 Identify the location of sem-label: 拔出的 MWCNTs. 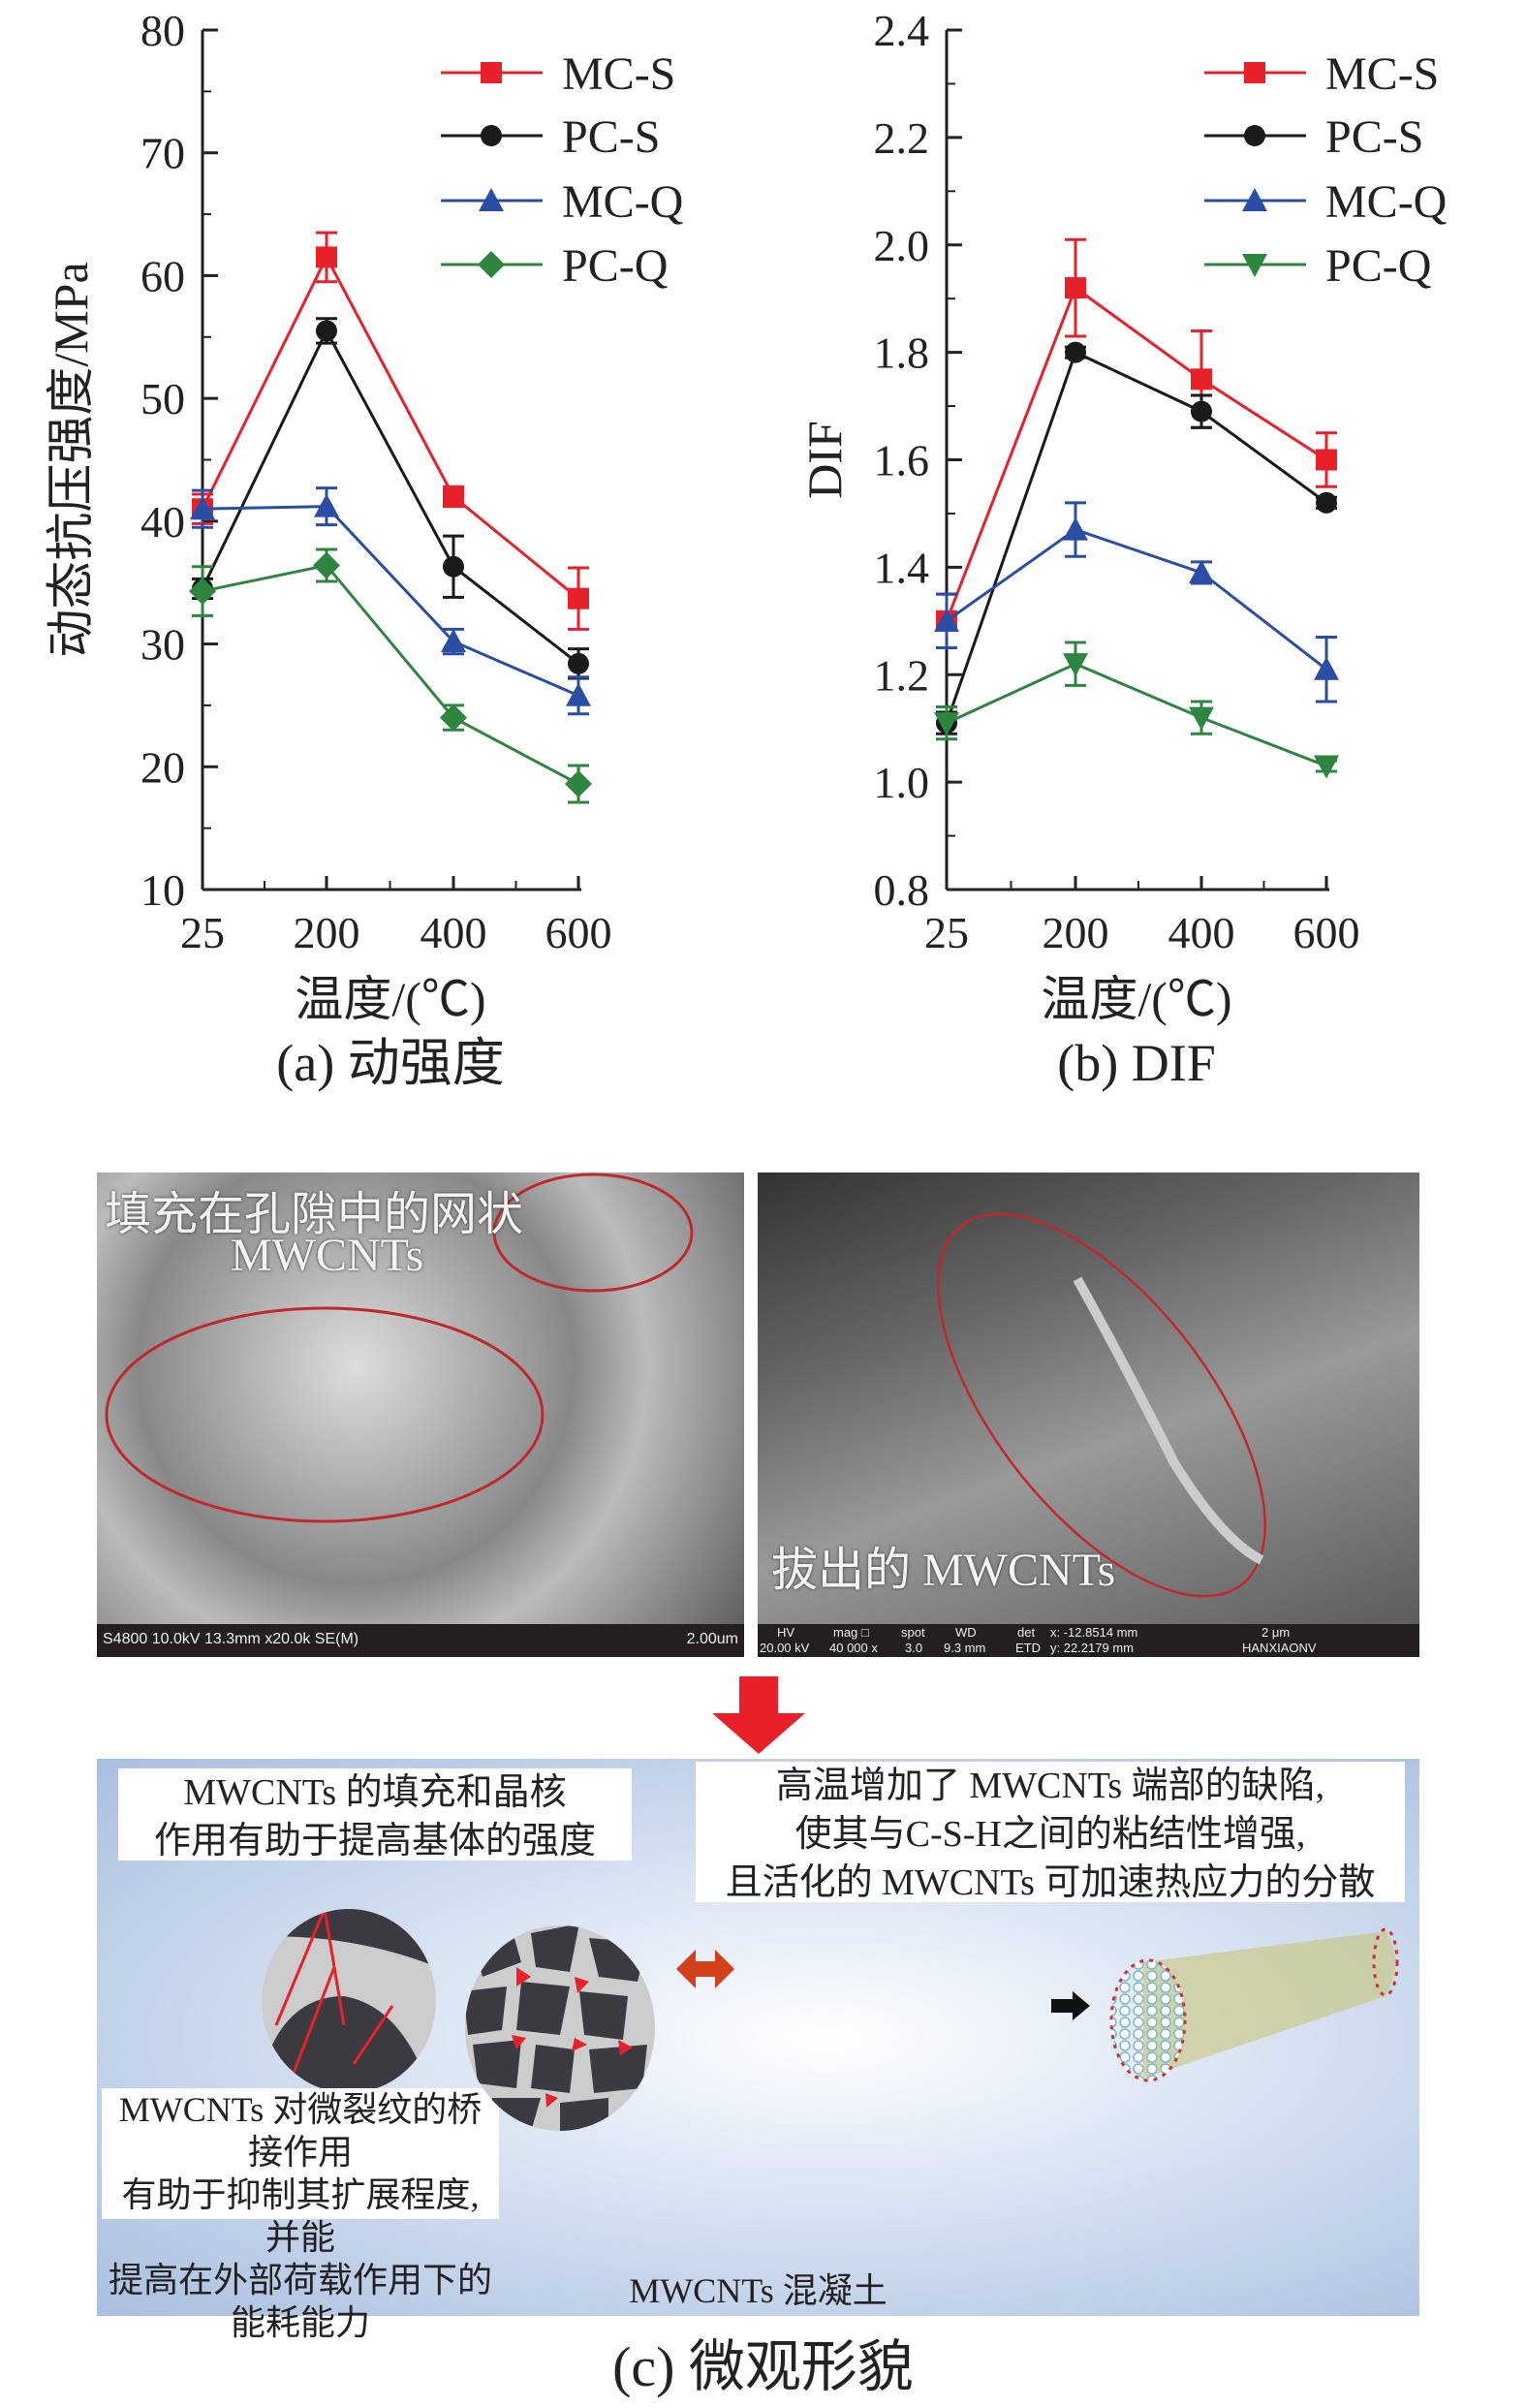
(943, 1570).